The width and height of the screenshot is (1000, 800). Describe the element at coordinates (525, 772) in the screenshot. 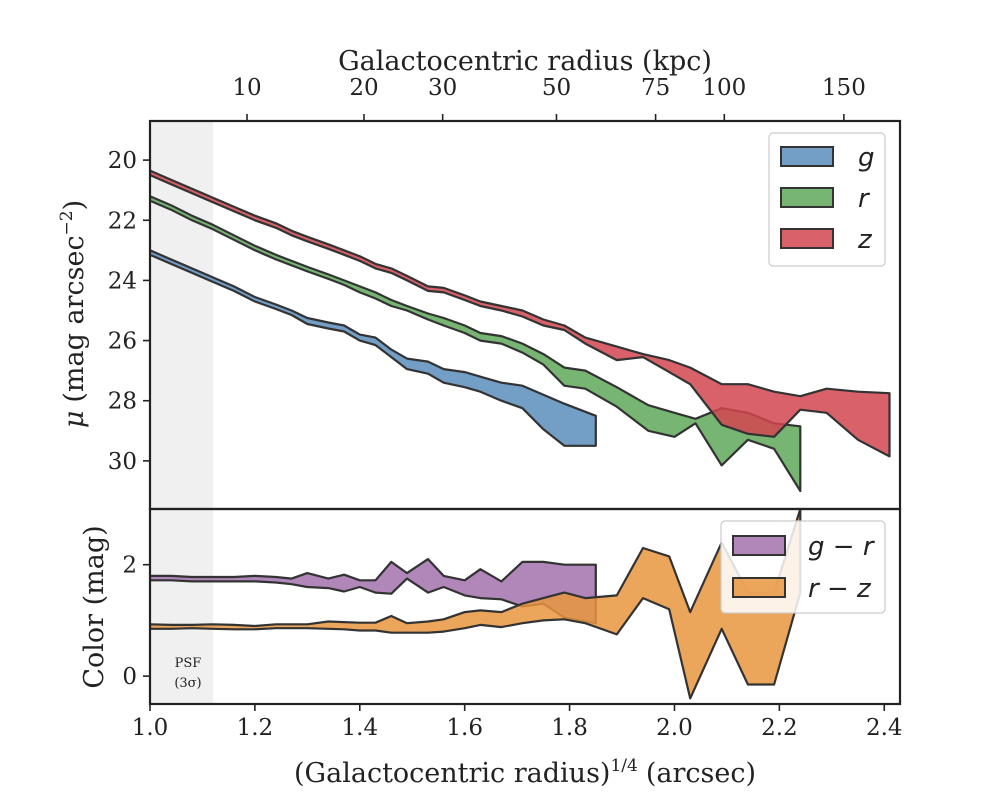

I see `x-axis-label: (Galactocentric radius)1/4 (arcsec)` at that location.